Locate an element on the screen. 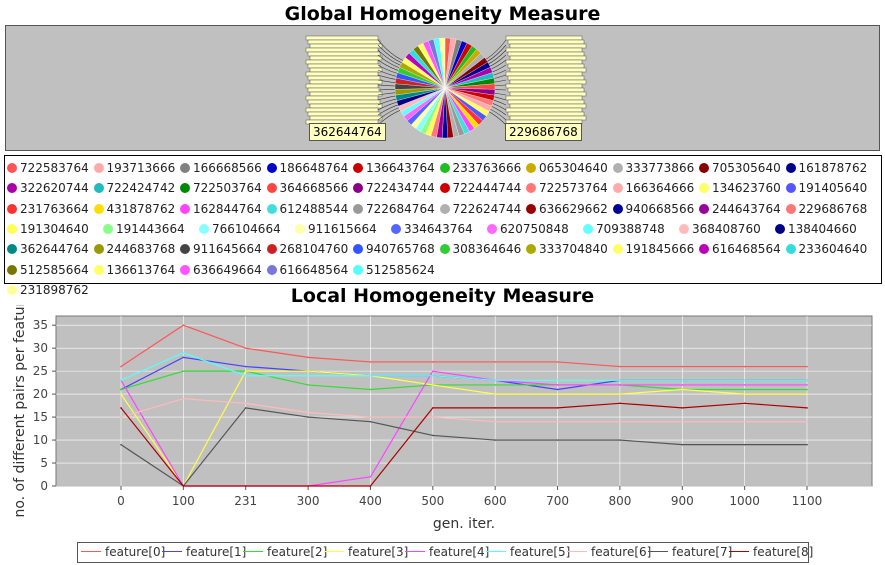  pie-label-right: 229686768 is located at coordinates (543, 132).